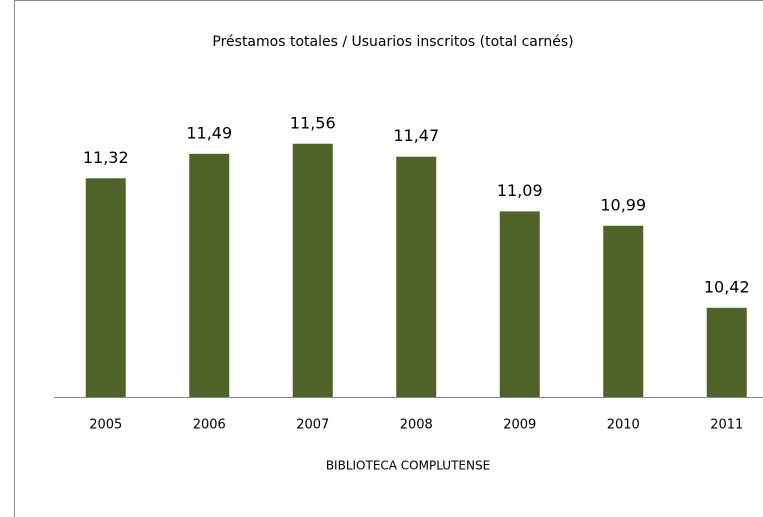 The width and height of the screenshot is (763, 517). I want to click on x-tick-label: 2005, so click(105, 425).